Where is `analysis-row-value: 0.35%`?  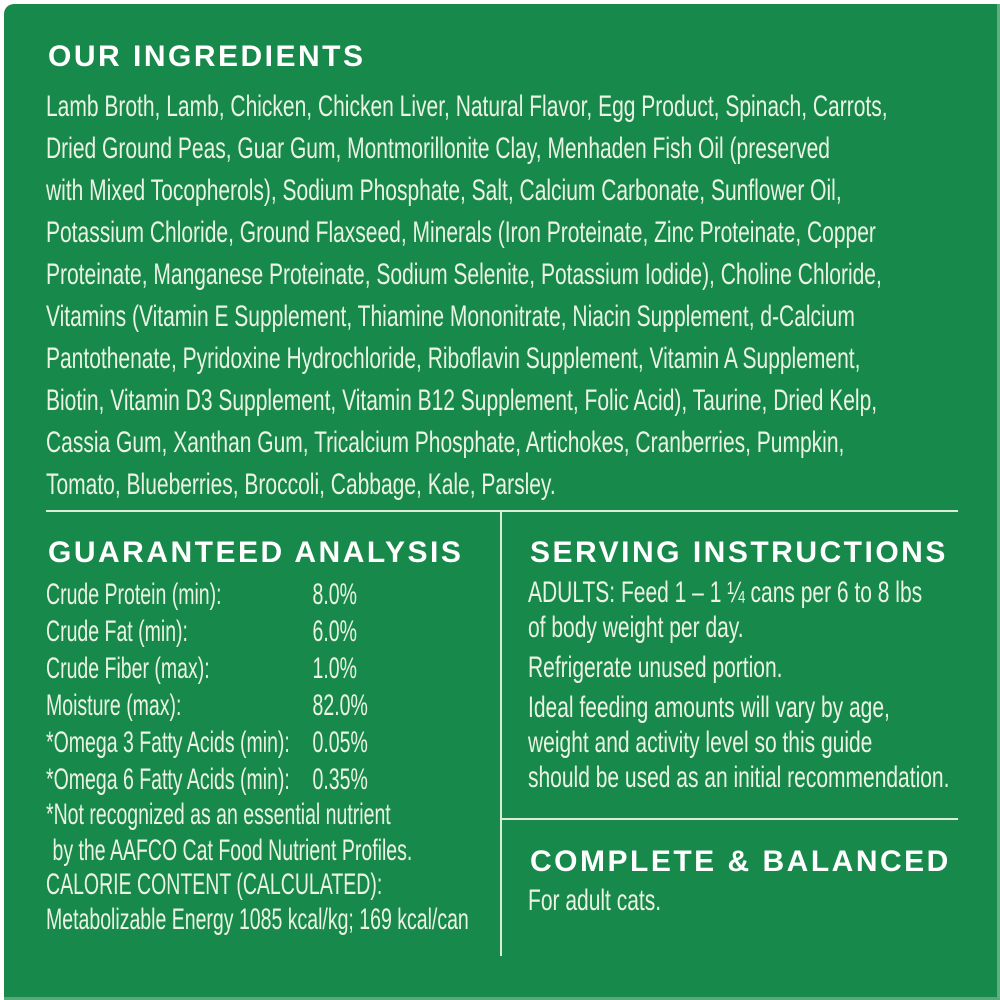
analysis-row-value: 0.35% is located at coordinates (340, 779).